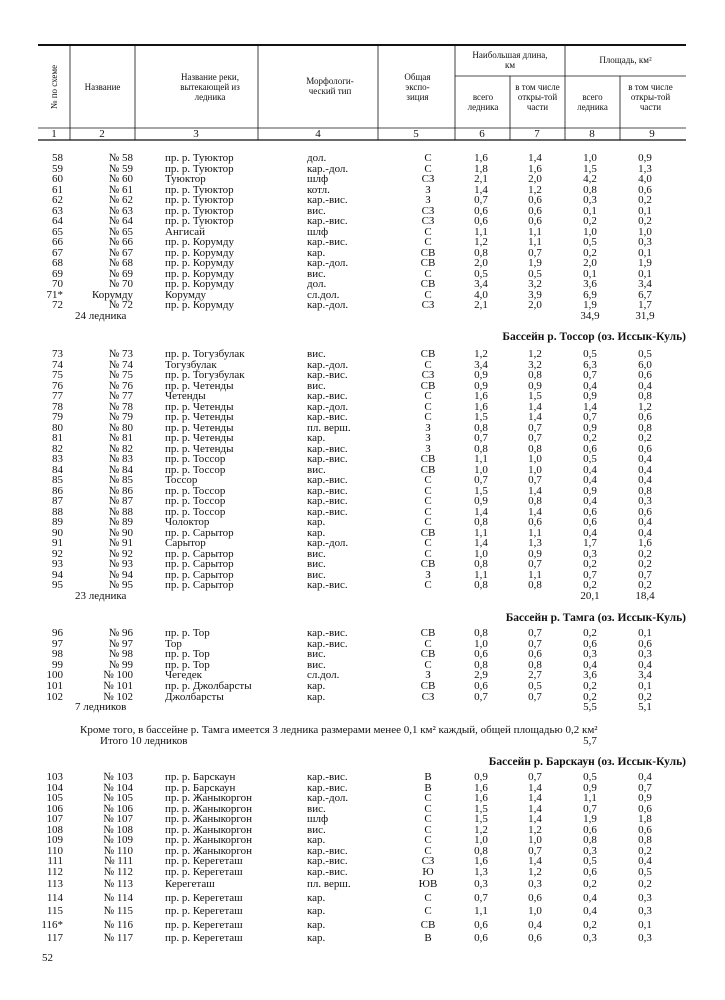 The image size is (725, 1000). What do you see at coordinates (199, 168) in the screenshot?
I see `table-cell: пр. р. Туюктор` at bounding box center [199, 168].